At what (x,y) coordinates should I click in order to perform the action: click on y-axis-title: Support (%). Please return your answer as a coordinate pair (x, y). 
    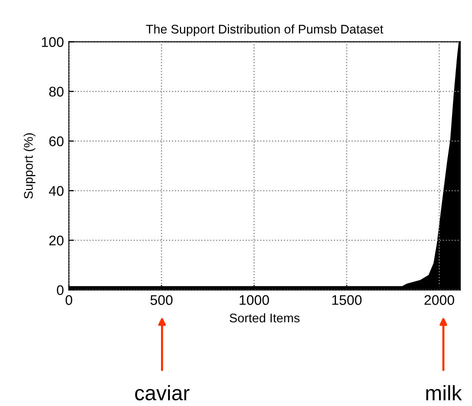
    Looking at the image, I should click on (30, 166).